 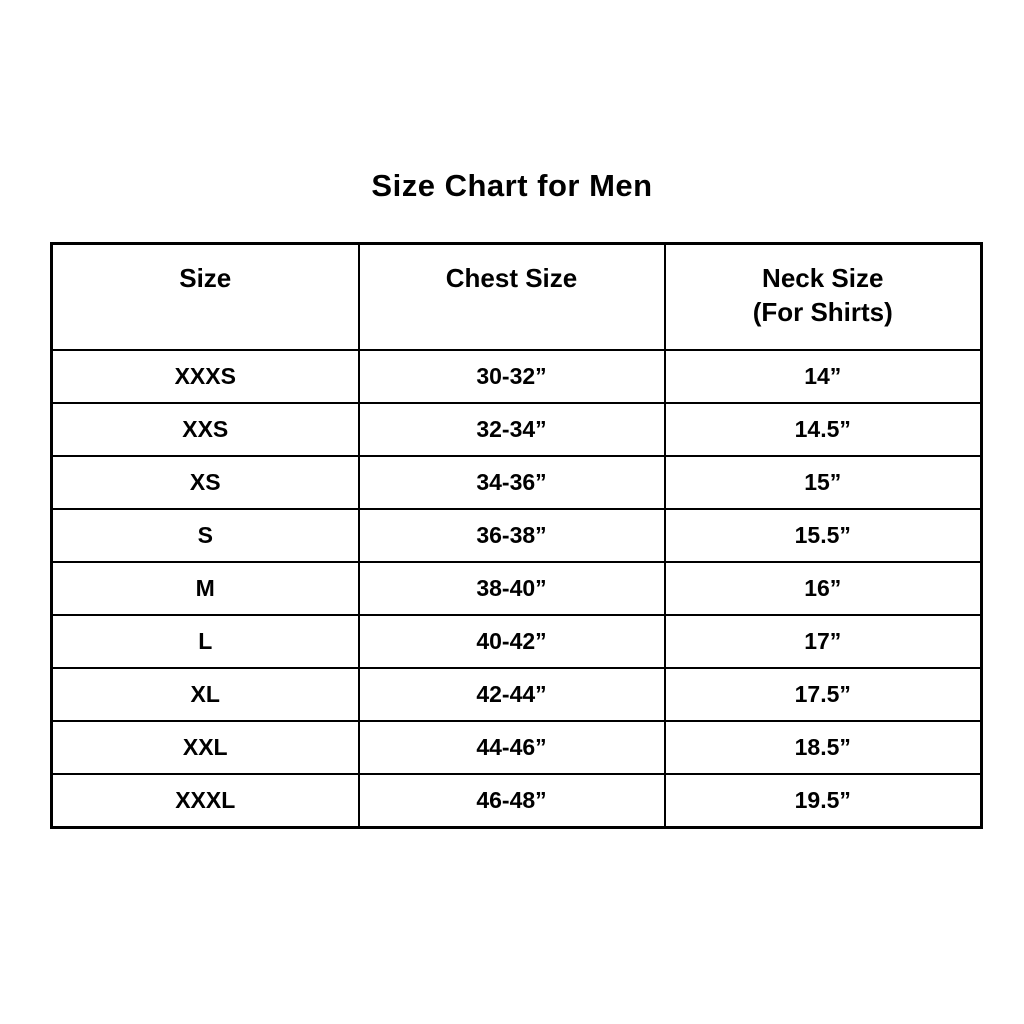 What do you see at coordinates (511, 482) in the screenshot?
I see `chest-size-cell: 34-36”` at bounding box center [511, 482].